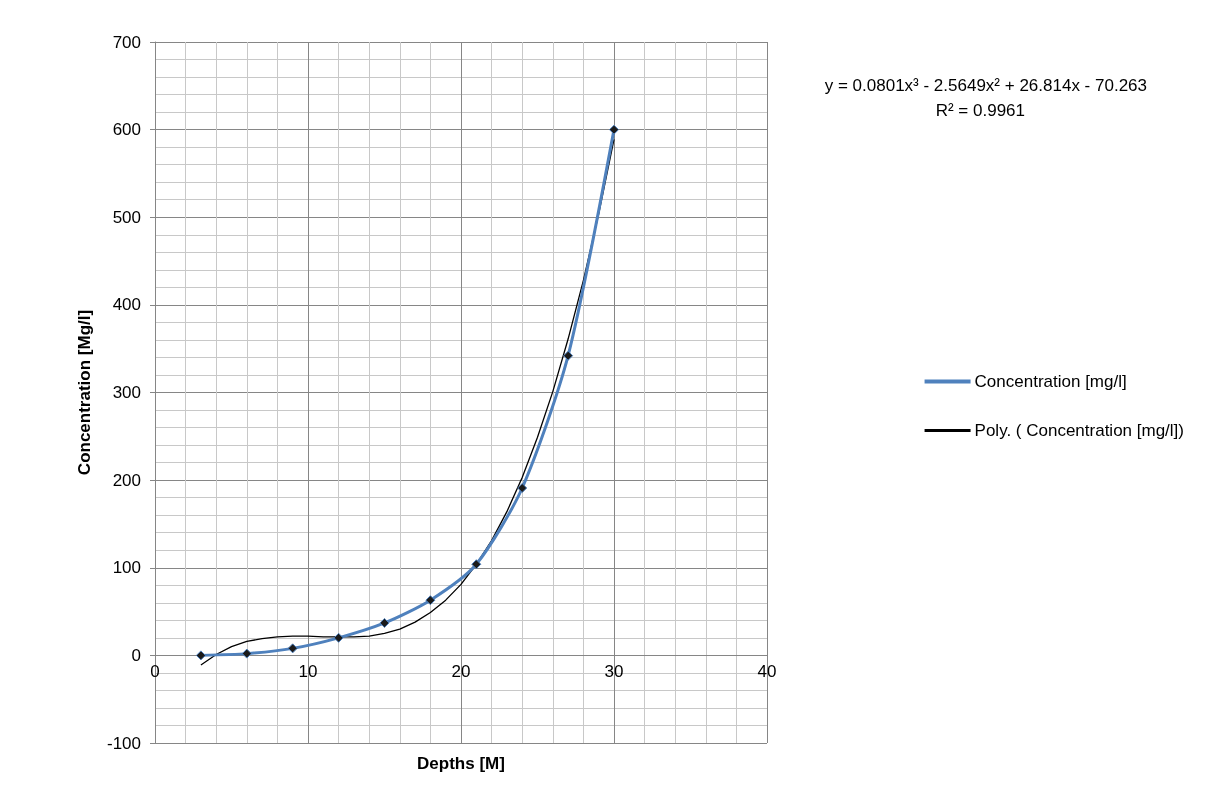  What do you see at coordinates (767, 672) in the screenshot?
I see `x-tick-label: 40` at bounding box center [767, 672].